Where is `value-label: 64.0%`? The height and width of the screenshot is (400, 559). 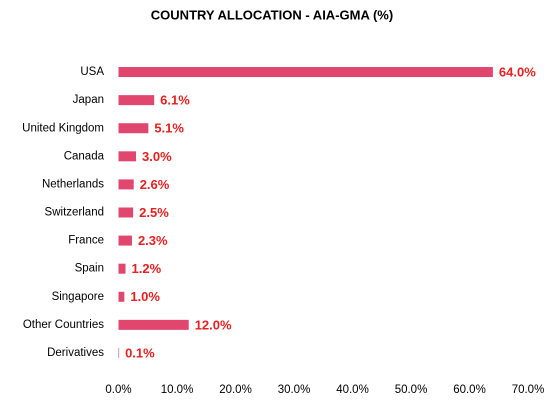 value-label: 64.0% is located at coordinates (517, 71).